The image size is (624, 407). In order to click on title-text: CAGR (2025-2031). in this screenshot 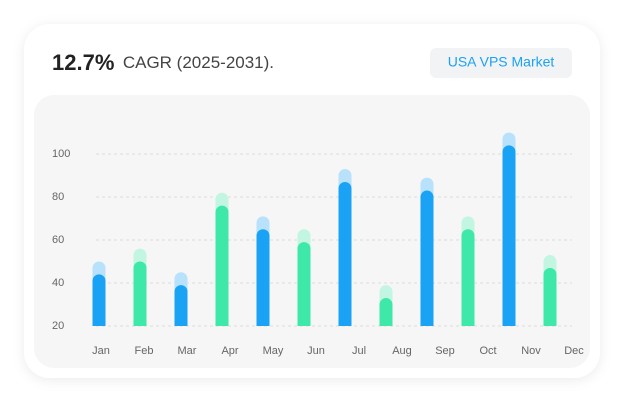, I will do `click(198, 62)`.